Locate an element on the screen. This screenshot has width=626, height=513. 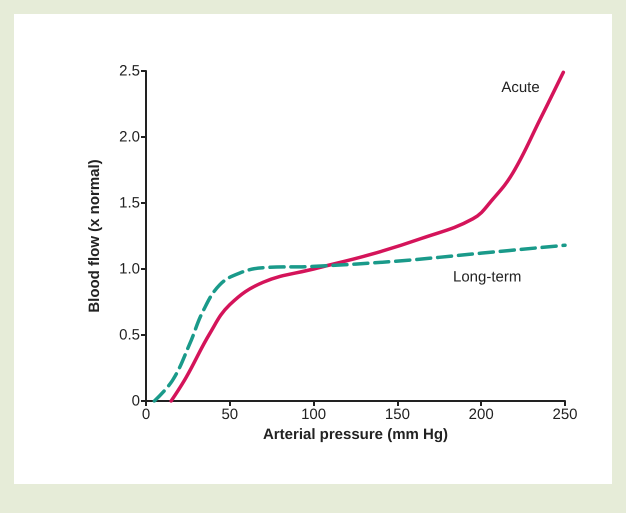
y-tick-label: 2.5 is located at coordinates (129, 71).